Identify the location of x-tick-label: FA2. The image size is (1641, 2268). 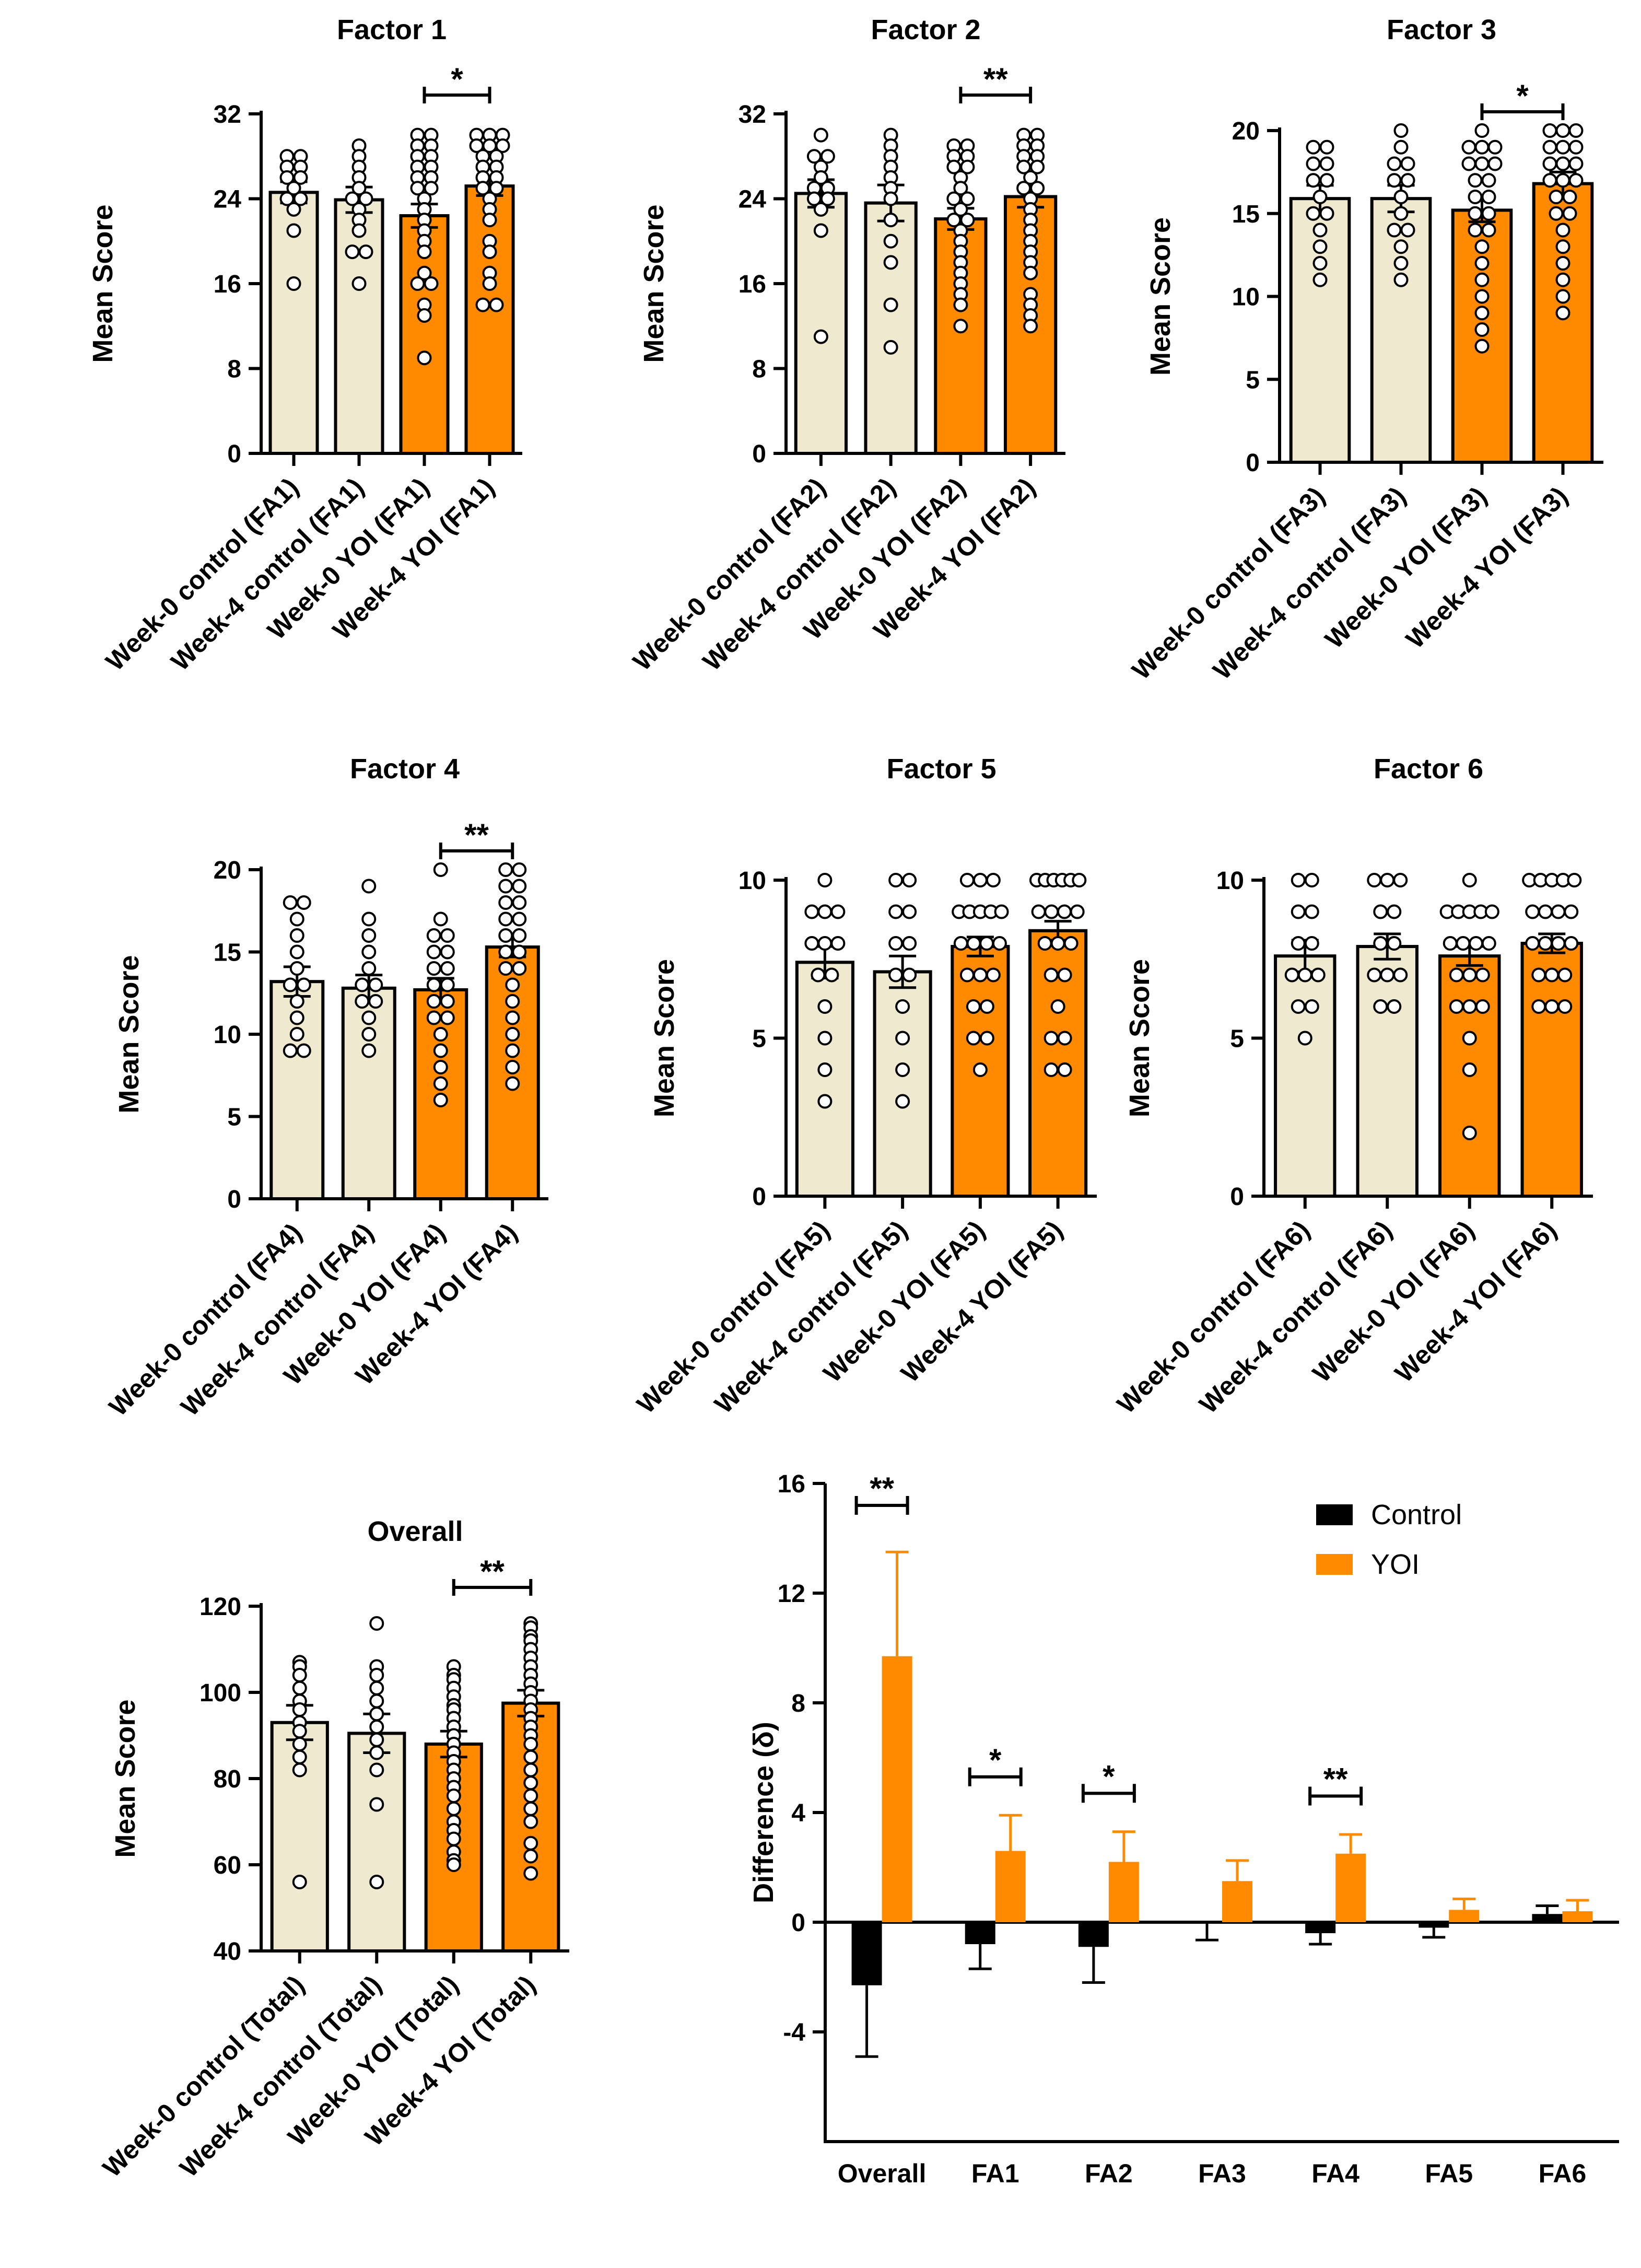
(1109, 2173).